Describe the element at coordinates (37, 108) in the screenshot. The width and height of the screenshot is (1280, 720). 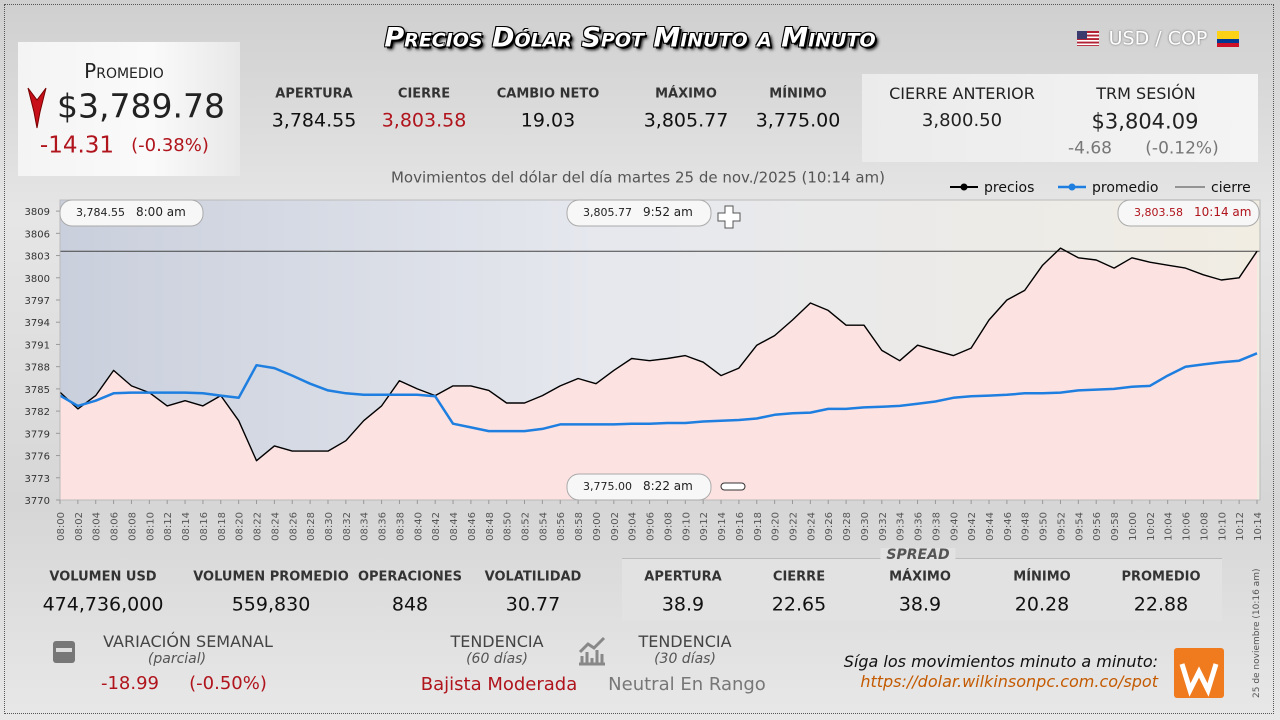
I see `down-arrow` at that location.